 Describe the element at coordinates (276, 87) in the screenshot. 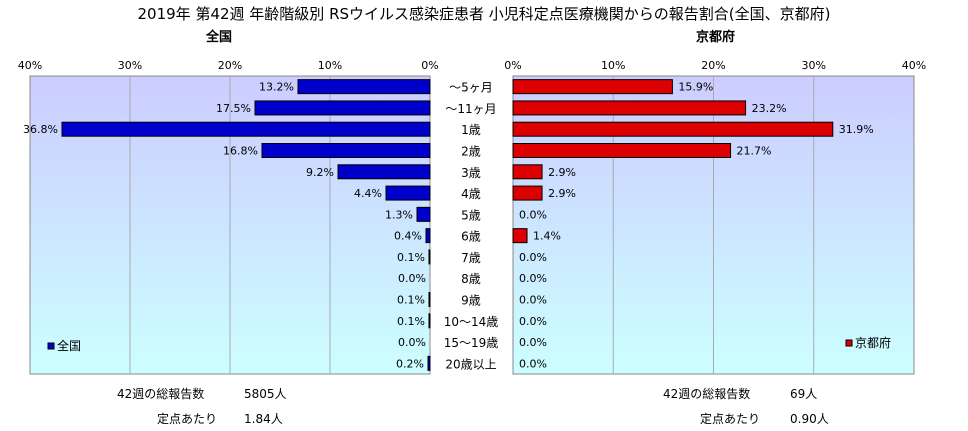

I see `national-value-label: 13.2%` at that location.